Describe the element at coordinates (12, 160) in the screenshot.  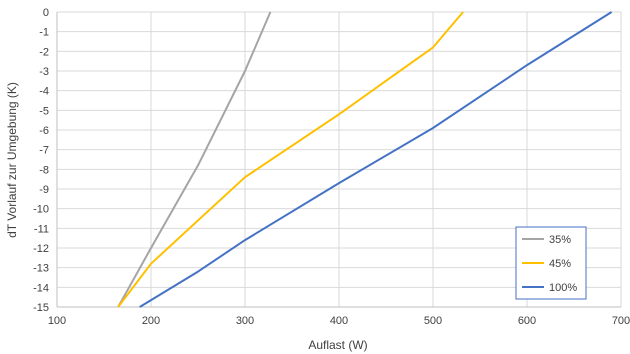
I see `y-axis-title: dT Vorlauf zur Umgebung (K)` at that location.